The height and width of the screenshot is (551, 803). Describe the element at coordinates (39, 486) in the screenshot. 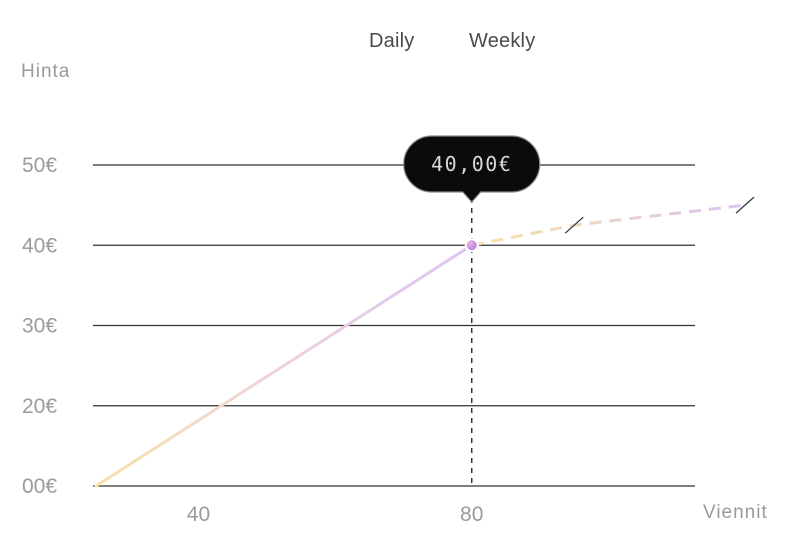

I see `y-tick-label: 00€` at that location.